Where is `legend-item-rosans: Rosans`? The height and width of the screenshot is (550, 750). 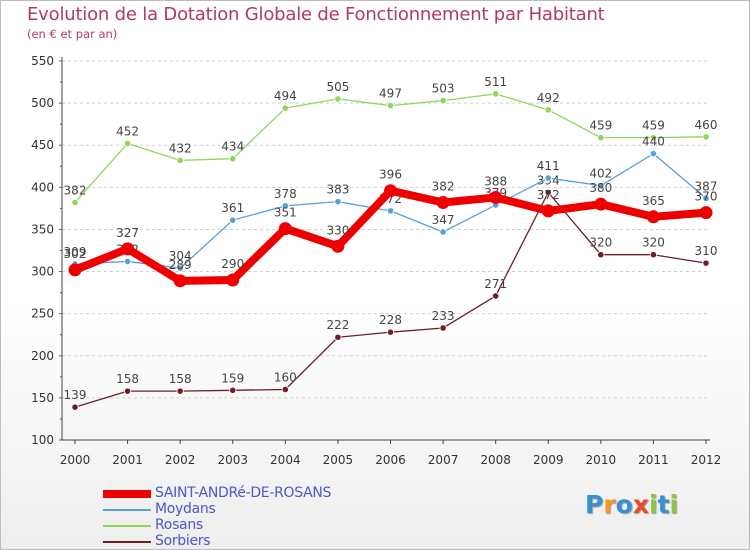 legend-item-rosans: Rosans is located at coordinates (253, 525).